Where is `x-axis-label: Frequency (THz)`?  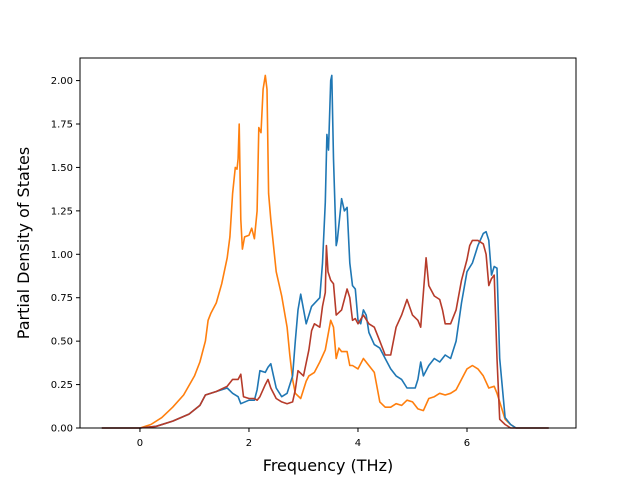
x-axis-label: Frequency (THz) is located at coordinates (328, 465).